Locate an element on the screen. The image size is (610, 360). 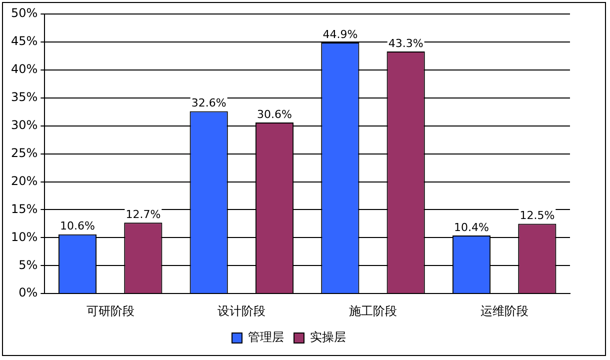
y-tick-label: 45% is located at coordinates (24, 41).